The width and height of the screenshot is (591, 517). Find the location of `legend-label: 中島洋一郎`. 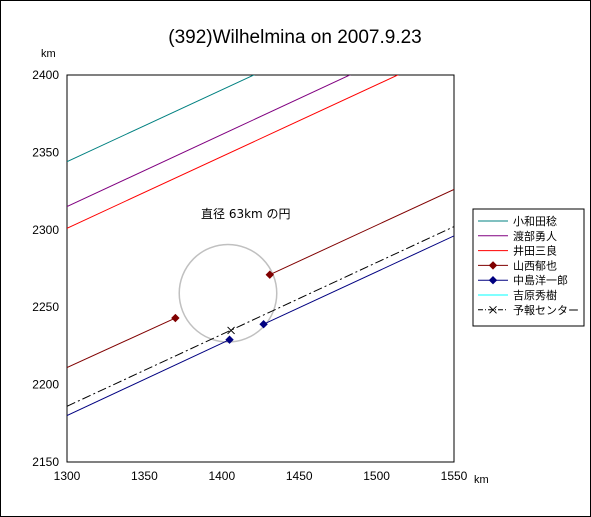

legend-label: 中島洋一郎 is located at coordinates (540, 280).